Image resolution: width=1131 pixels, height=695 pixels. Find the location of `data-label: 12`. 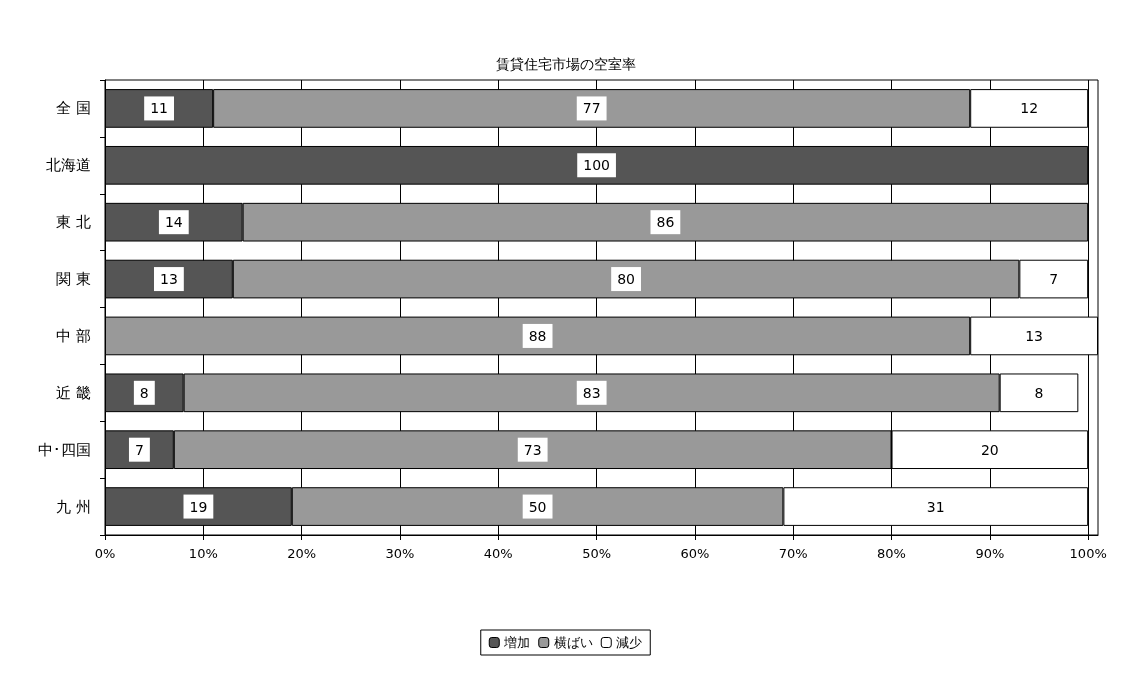

data-label: 12 is located at coordinates (1029, 108).